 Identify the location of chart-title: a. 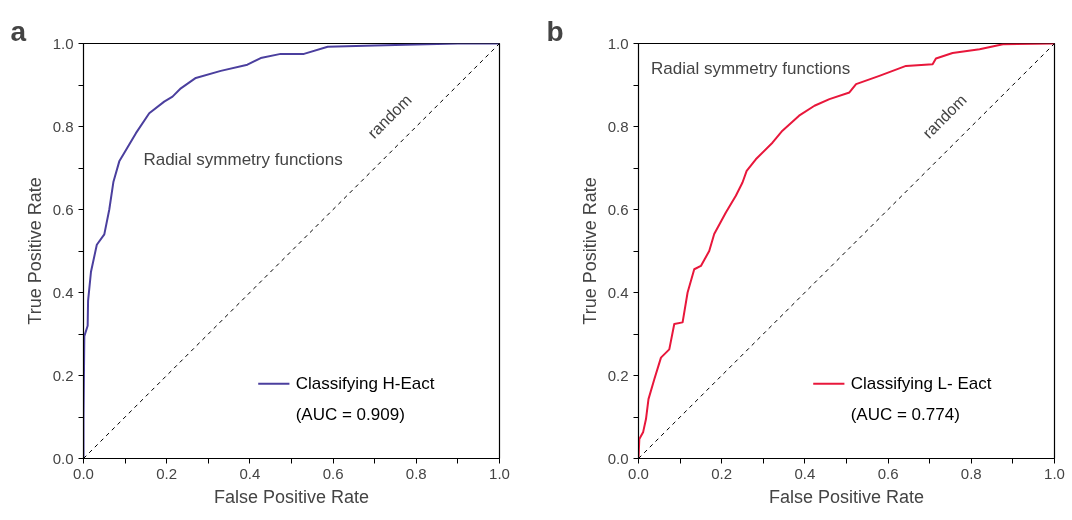
(18, 31).